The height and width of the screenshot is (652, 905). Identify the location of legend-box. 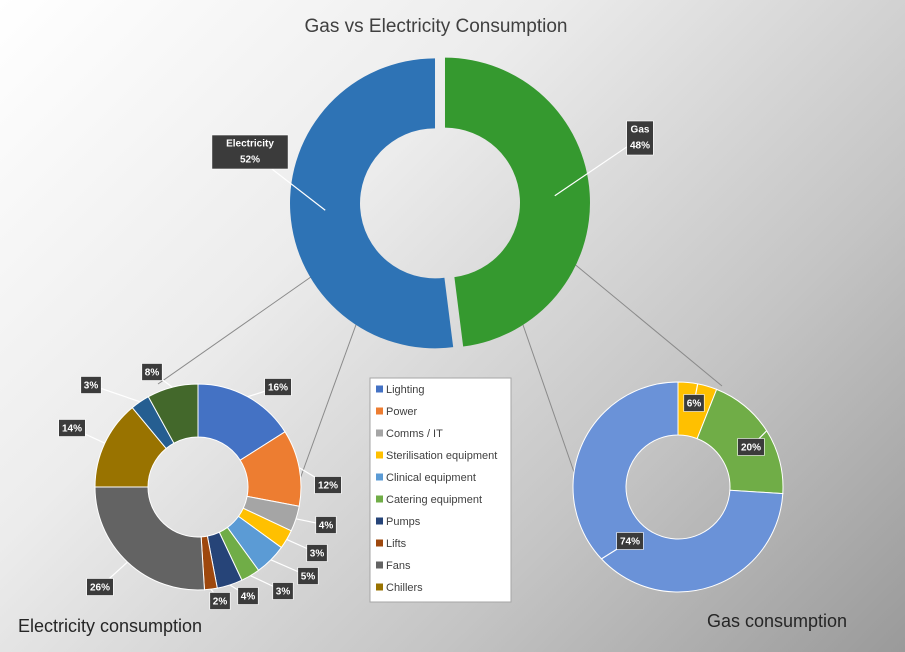
(440, 490).